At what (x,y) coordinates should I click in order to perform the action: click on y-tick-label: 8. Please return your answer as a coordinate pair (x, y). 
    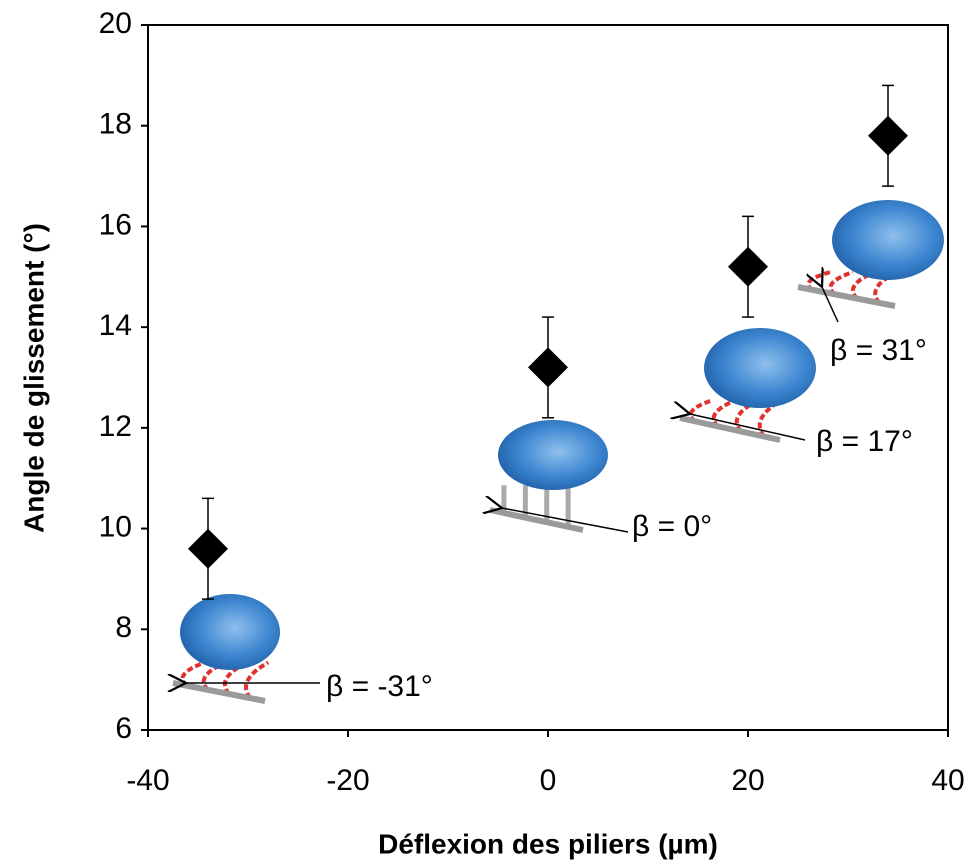
    Looking at the image, I should click on (123, 627).